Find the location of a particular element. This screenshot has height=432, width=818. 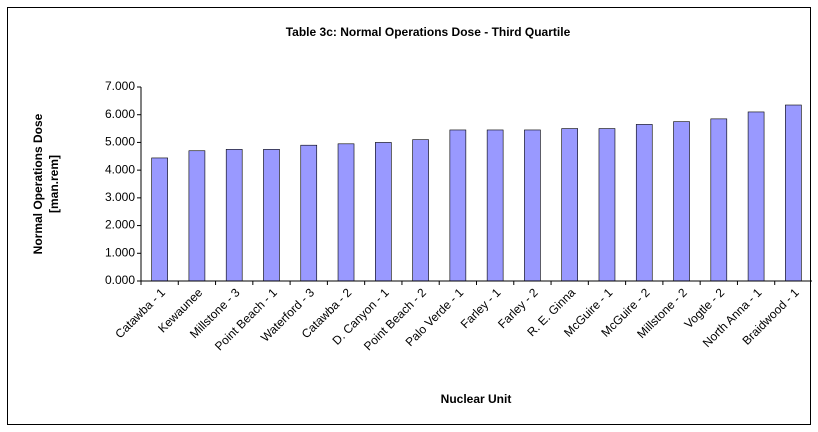

y-axis-label: Normal Operations Dose is located at coordinates (38, 183).